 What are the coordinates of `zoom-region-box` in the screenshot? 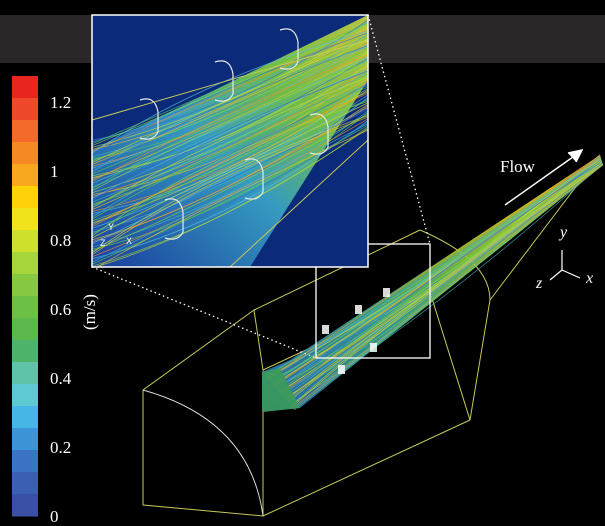 It's located at (373, 301).